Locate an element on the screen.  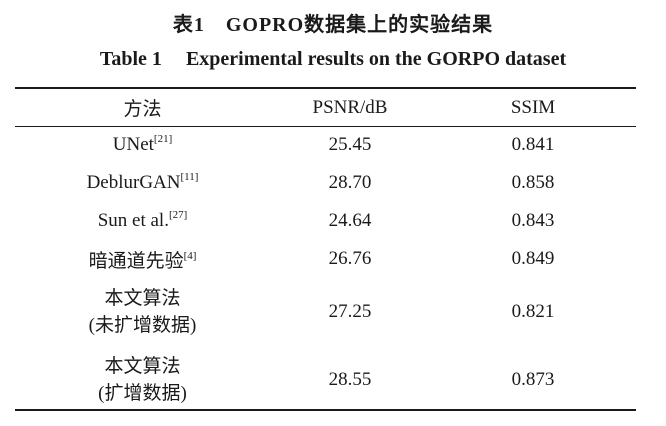
method-cell: UNet[21] is located at coordinates (142, 144).